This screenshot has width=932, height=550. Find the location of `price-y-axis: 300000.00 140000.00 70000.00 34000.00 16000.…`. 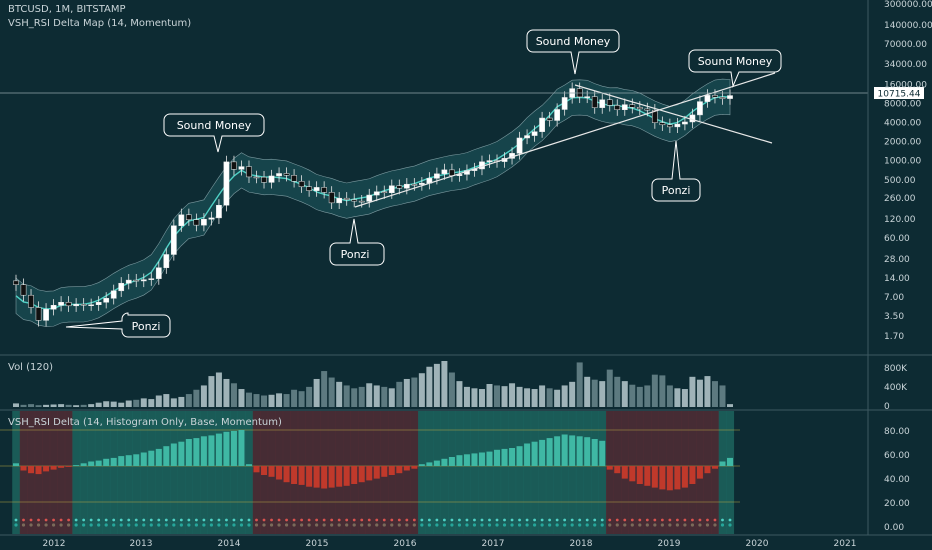

price-y-axis: 300000.00 140000.00 70000.00 34000.00 16000.… is located at coordinates (908, 171).